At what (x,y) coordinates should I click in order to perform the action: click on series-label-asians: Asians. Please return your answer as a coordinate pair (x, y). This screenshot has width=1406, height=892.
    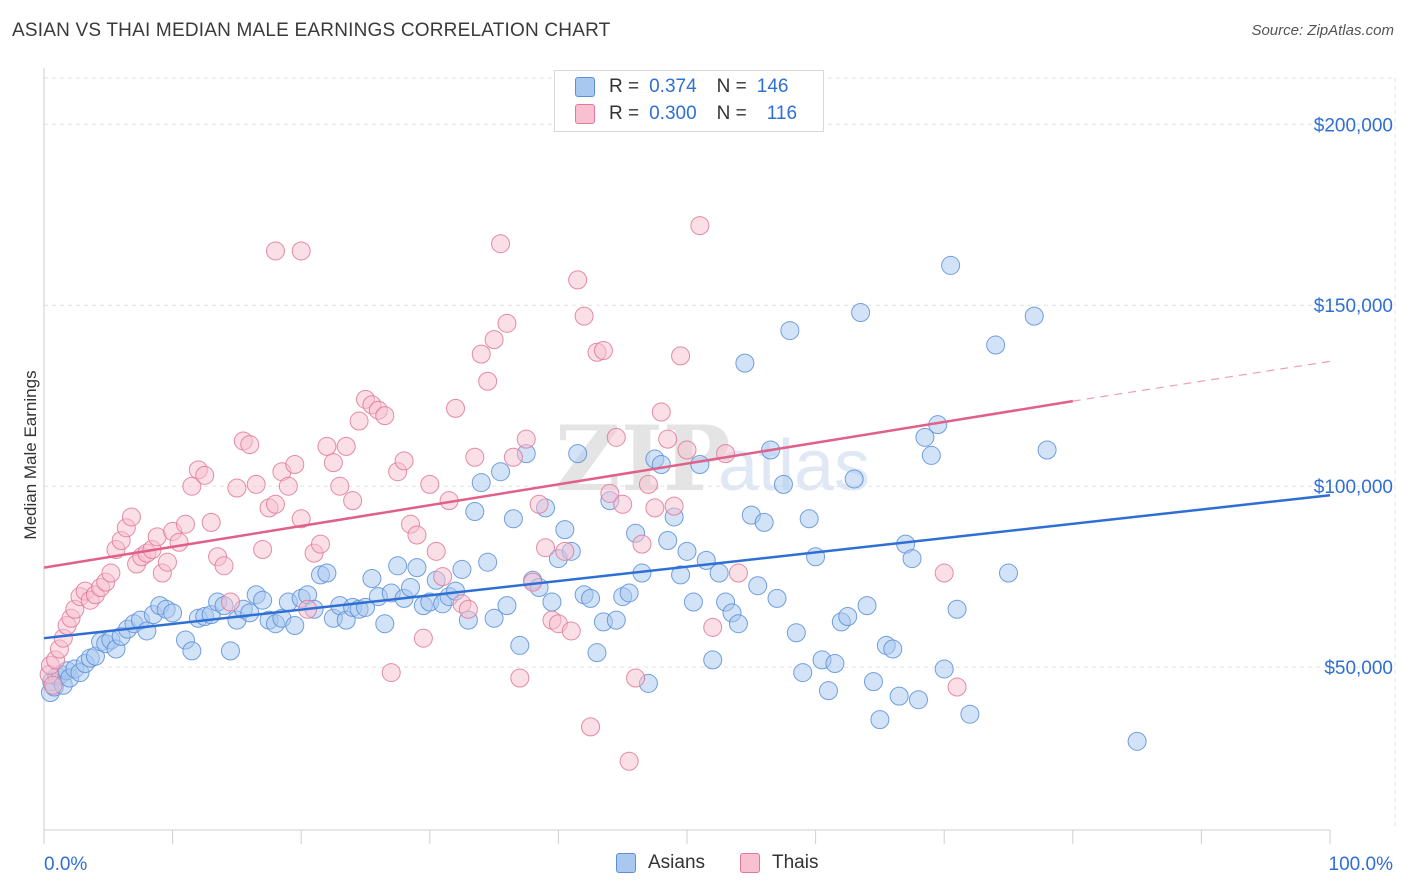
    Looking at the image, I should click on (677, 862).